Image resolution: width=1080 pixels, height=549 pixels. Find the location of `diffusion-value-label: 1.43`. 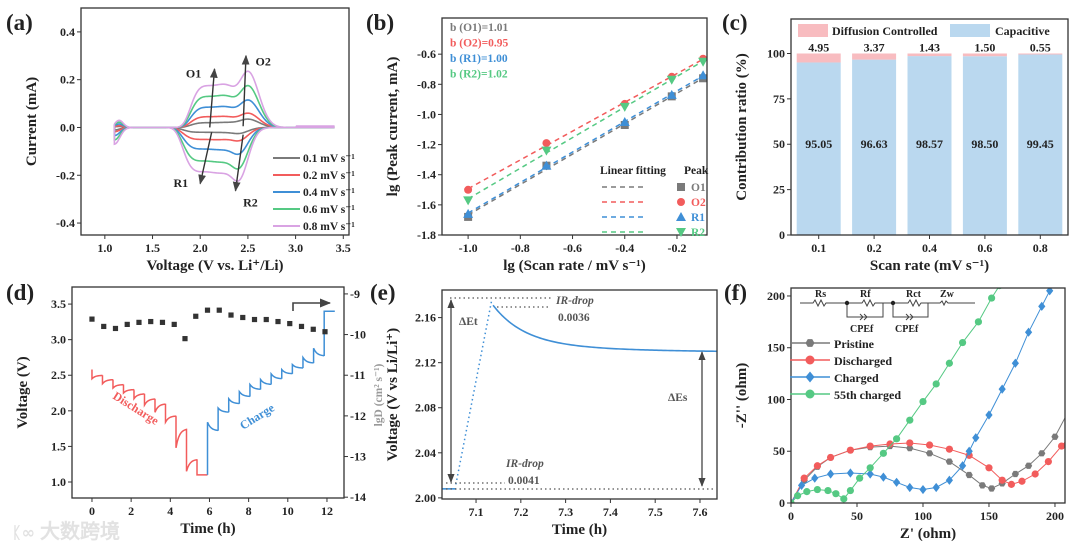

diffusion-value-label: 1.43 is located at coordinates (929, 47).